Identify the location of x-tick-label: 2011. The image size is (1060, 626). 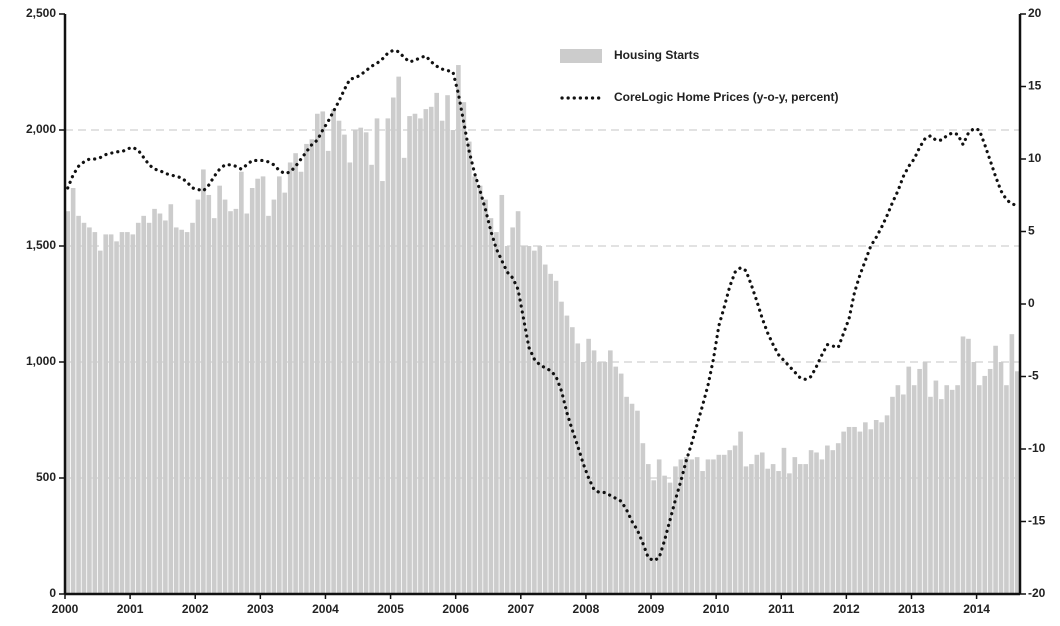
(781, 609).